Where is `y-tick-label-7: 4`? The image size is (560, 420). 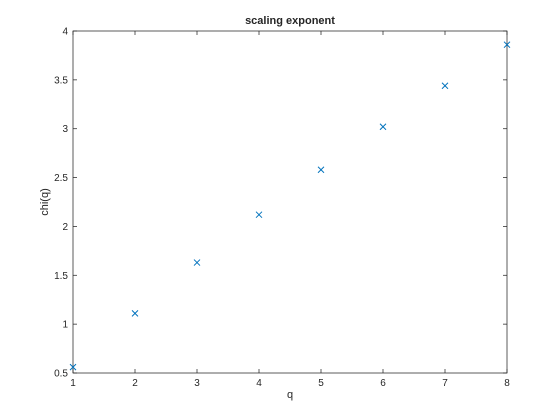
y-tick-label-7: 4 is located at coordinates (65, 32).